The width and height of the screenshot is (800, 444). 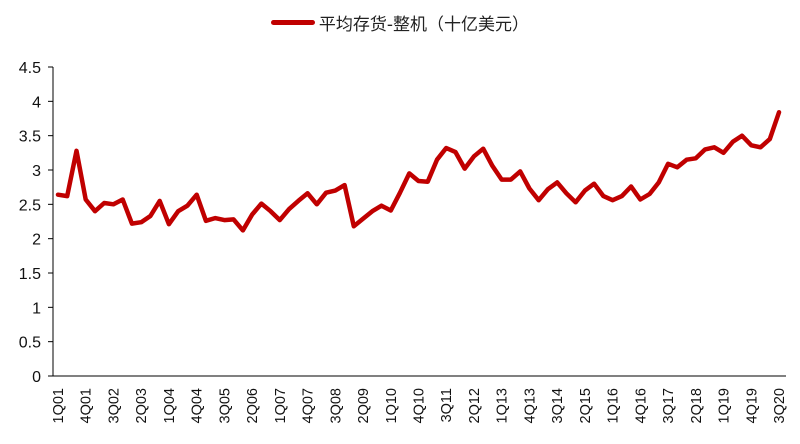 What do you see at coordinates (558, 405) in the screenshot?
I see `x-tick-label: 3Q14` at bounding box center [558, 405].